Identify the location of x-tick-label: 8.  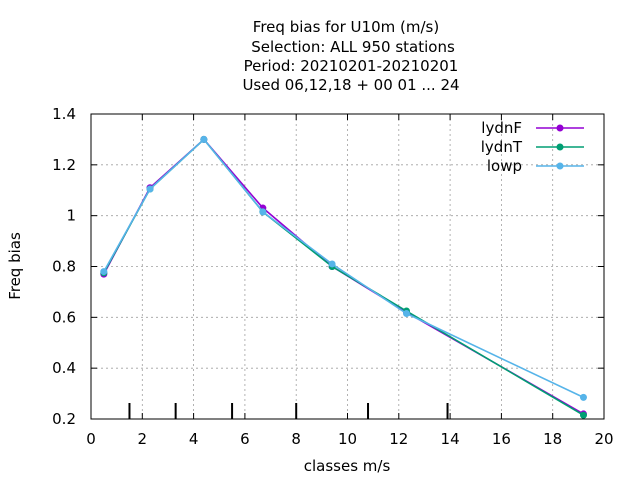
(296, 439).